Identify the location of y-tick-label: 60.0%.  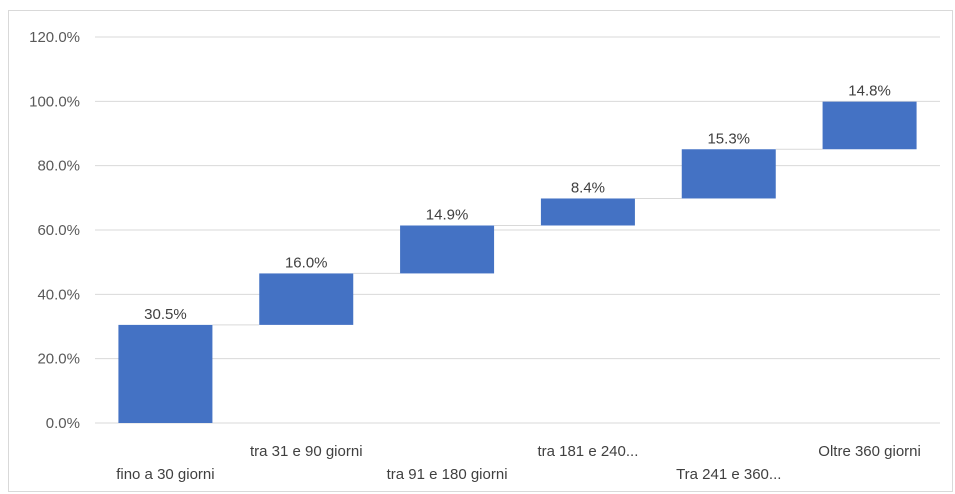
(58, 230).